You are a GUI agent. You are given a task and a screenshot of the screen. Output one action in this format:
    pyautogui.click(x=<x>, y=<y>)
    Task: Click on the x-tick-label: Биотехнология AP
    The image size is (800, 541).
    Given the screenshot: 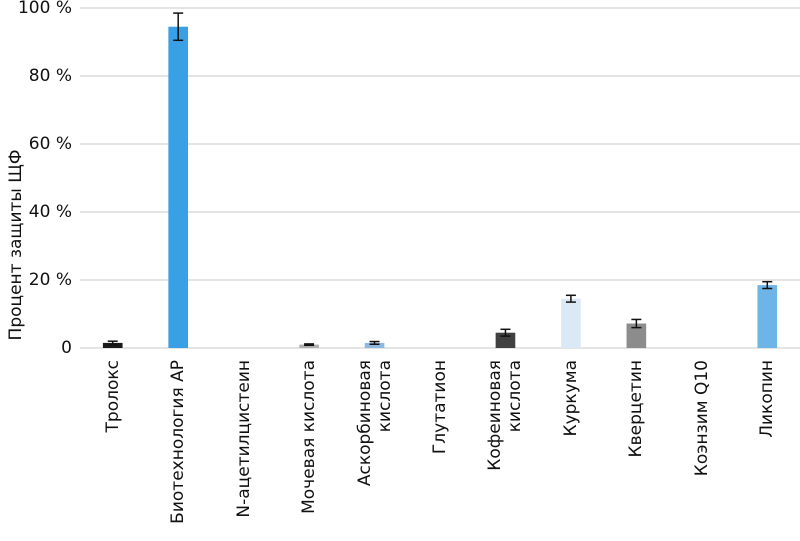 What is the action you would take?
    pyautogui.click(x=178, y=442)
    